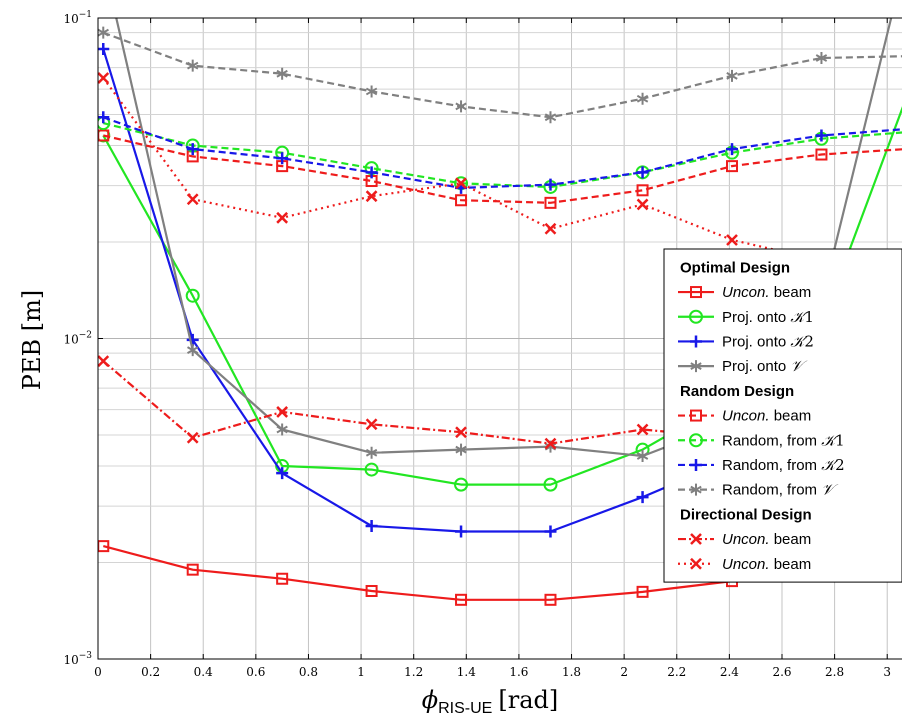 This screenshot has height=720, width=902. What do you see at coordinates (624, 672) in the screenshot?
I see `x-tick-label: 2` at bounding box center [624, 672].